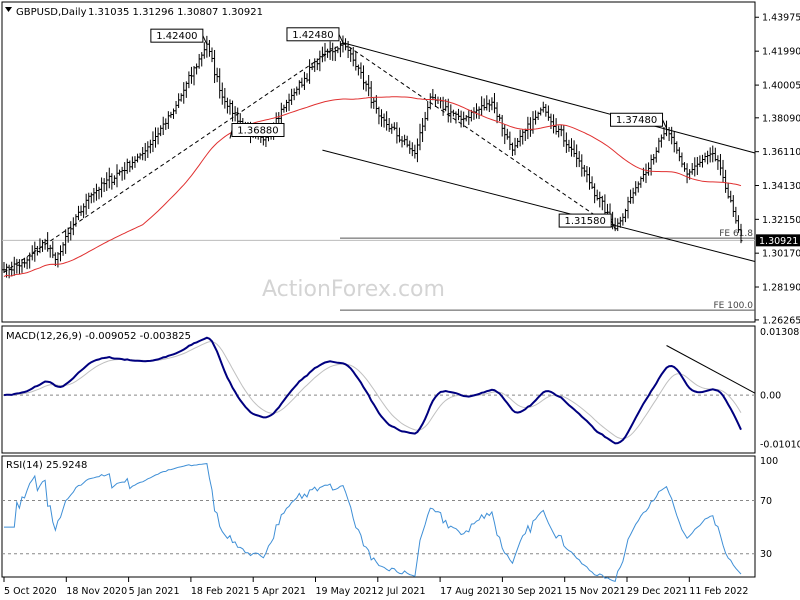 The width and height of the screenshot is (800, 600). Describe the element at coordinates (781, 52) in the screenshot. I see `price-tick-label: 1.41990` at that location.